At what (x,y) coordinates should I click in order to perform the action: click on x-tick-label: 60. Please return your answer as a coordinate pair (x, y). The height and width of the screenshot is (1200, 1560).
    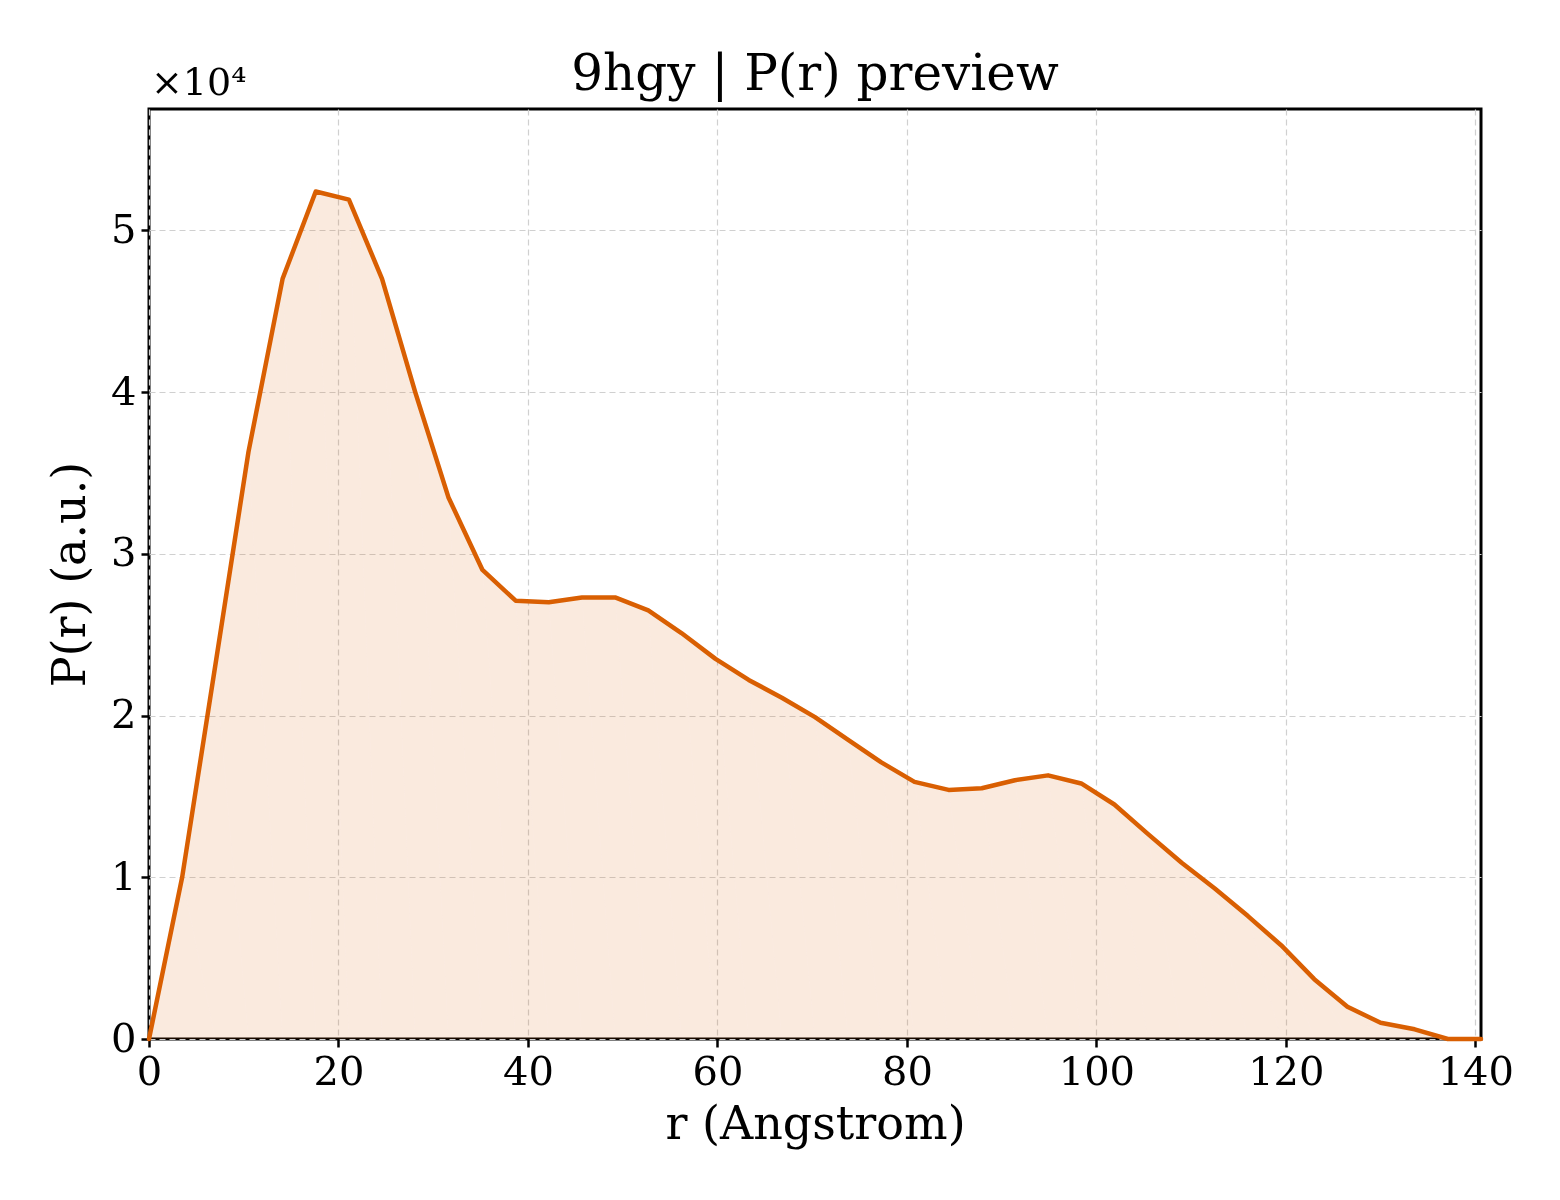
    Looking at the image, I should click on (718, 1070).